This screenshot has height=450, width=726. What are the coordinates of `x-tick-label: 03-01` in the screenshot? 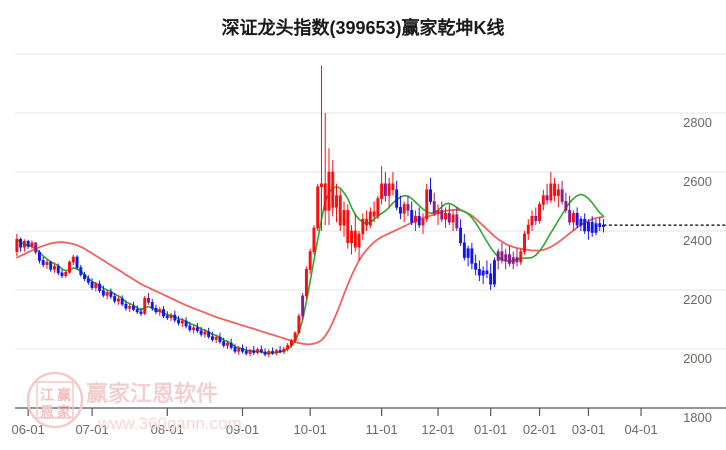 It's located at (588, 429).